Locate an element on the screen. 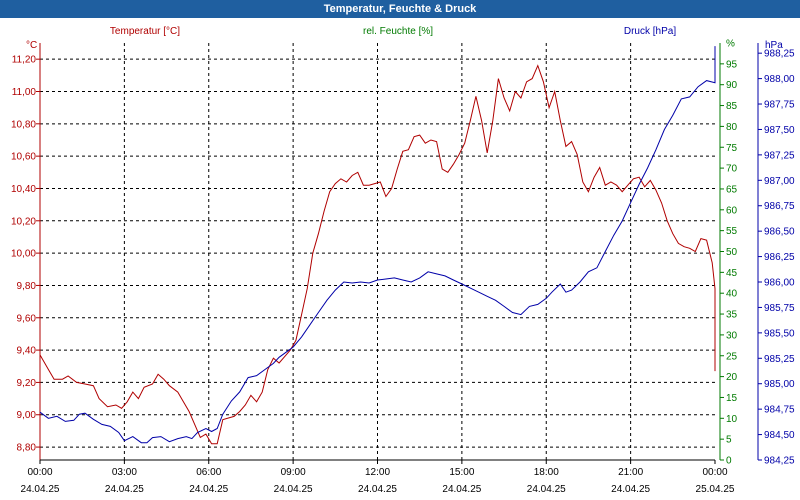  humidity-tick-label: 80 is located at coordinates (732, 127).